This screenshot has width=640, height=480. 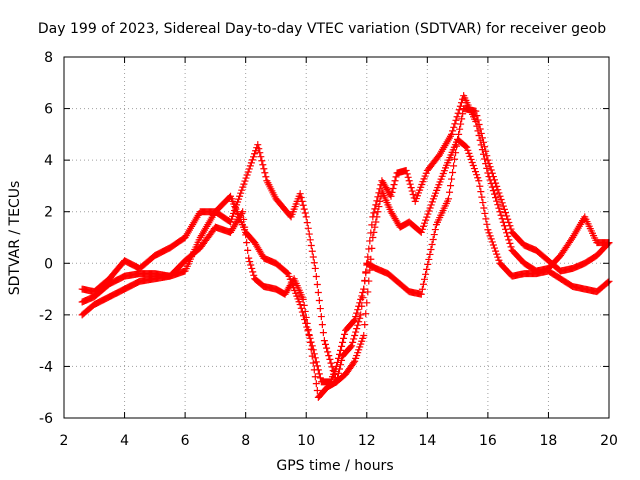 What do you see at coordinates (124, 441) in the screenshot?
I see `x-tick-label: 4` at bounding box center [124, 441].